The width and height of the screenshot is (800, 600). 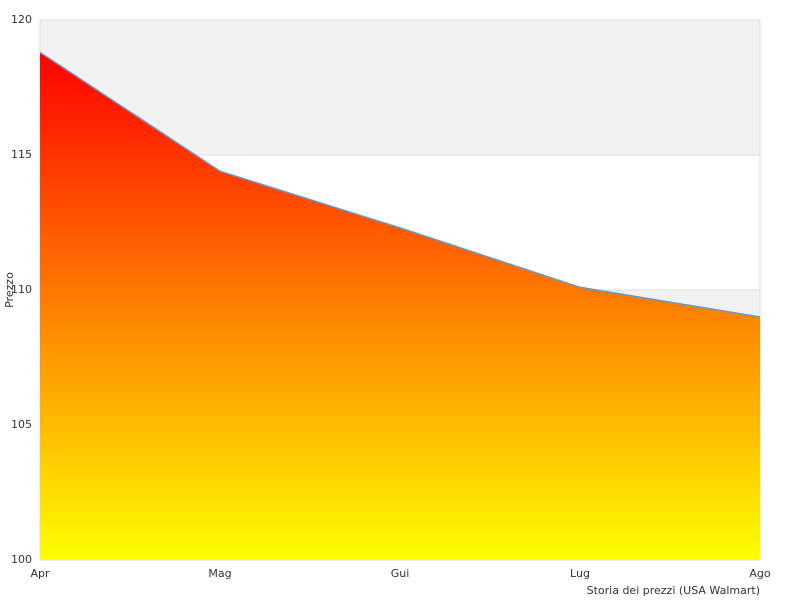 What do you see at coordinates (40, 573) in the screenshot?
I see `x-tick-label: Apr` at bounding box center [40, 573].